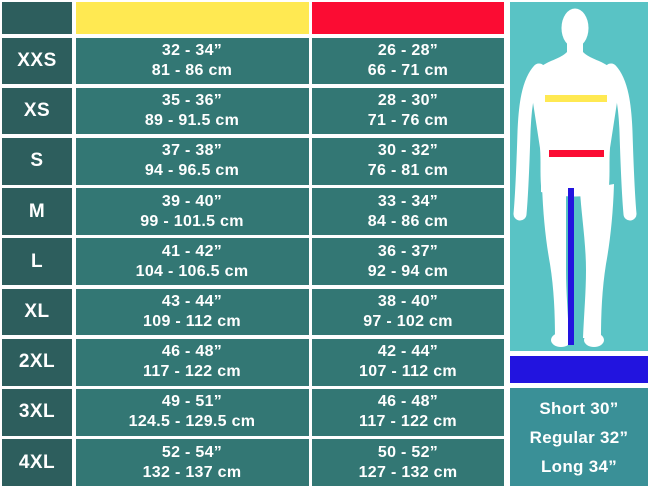  What do you see at coordinates (192, 221) in the screenshot?
I see `cm-text: 99 - 101.5 cm` at bounding box center [192, 221].